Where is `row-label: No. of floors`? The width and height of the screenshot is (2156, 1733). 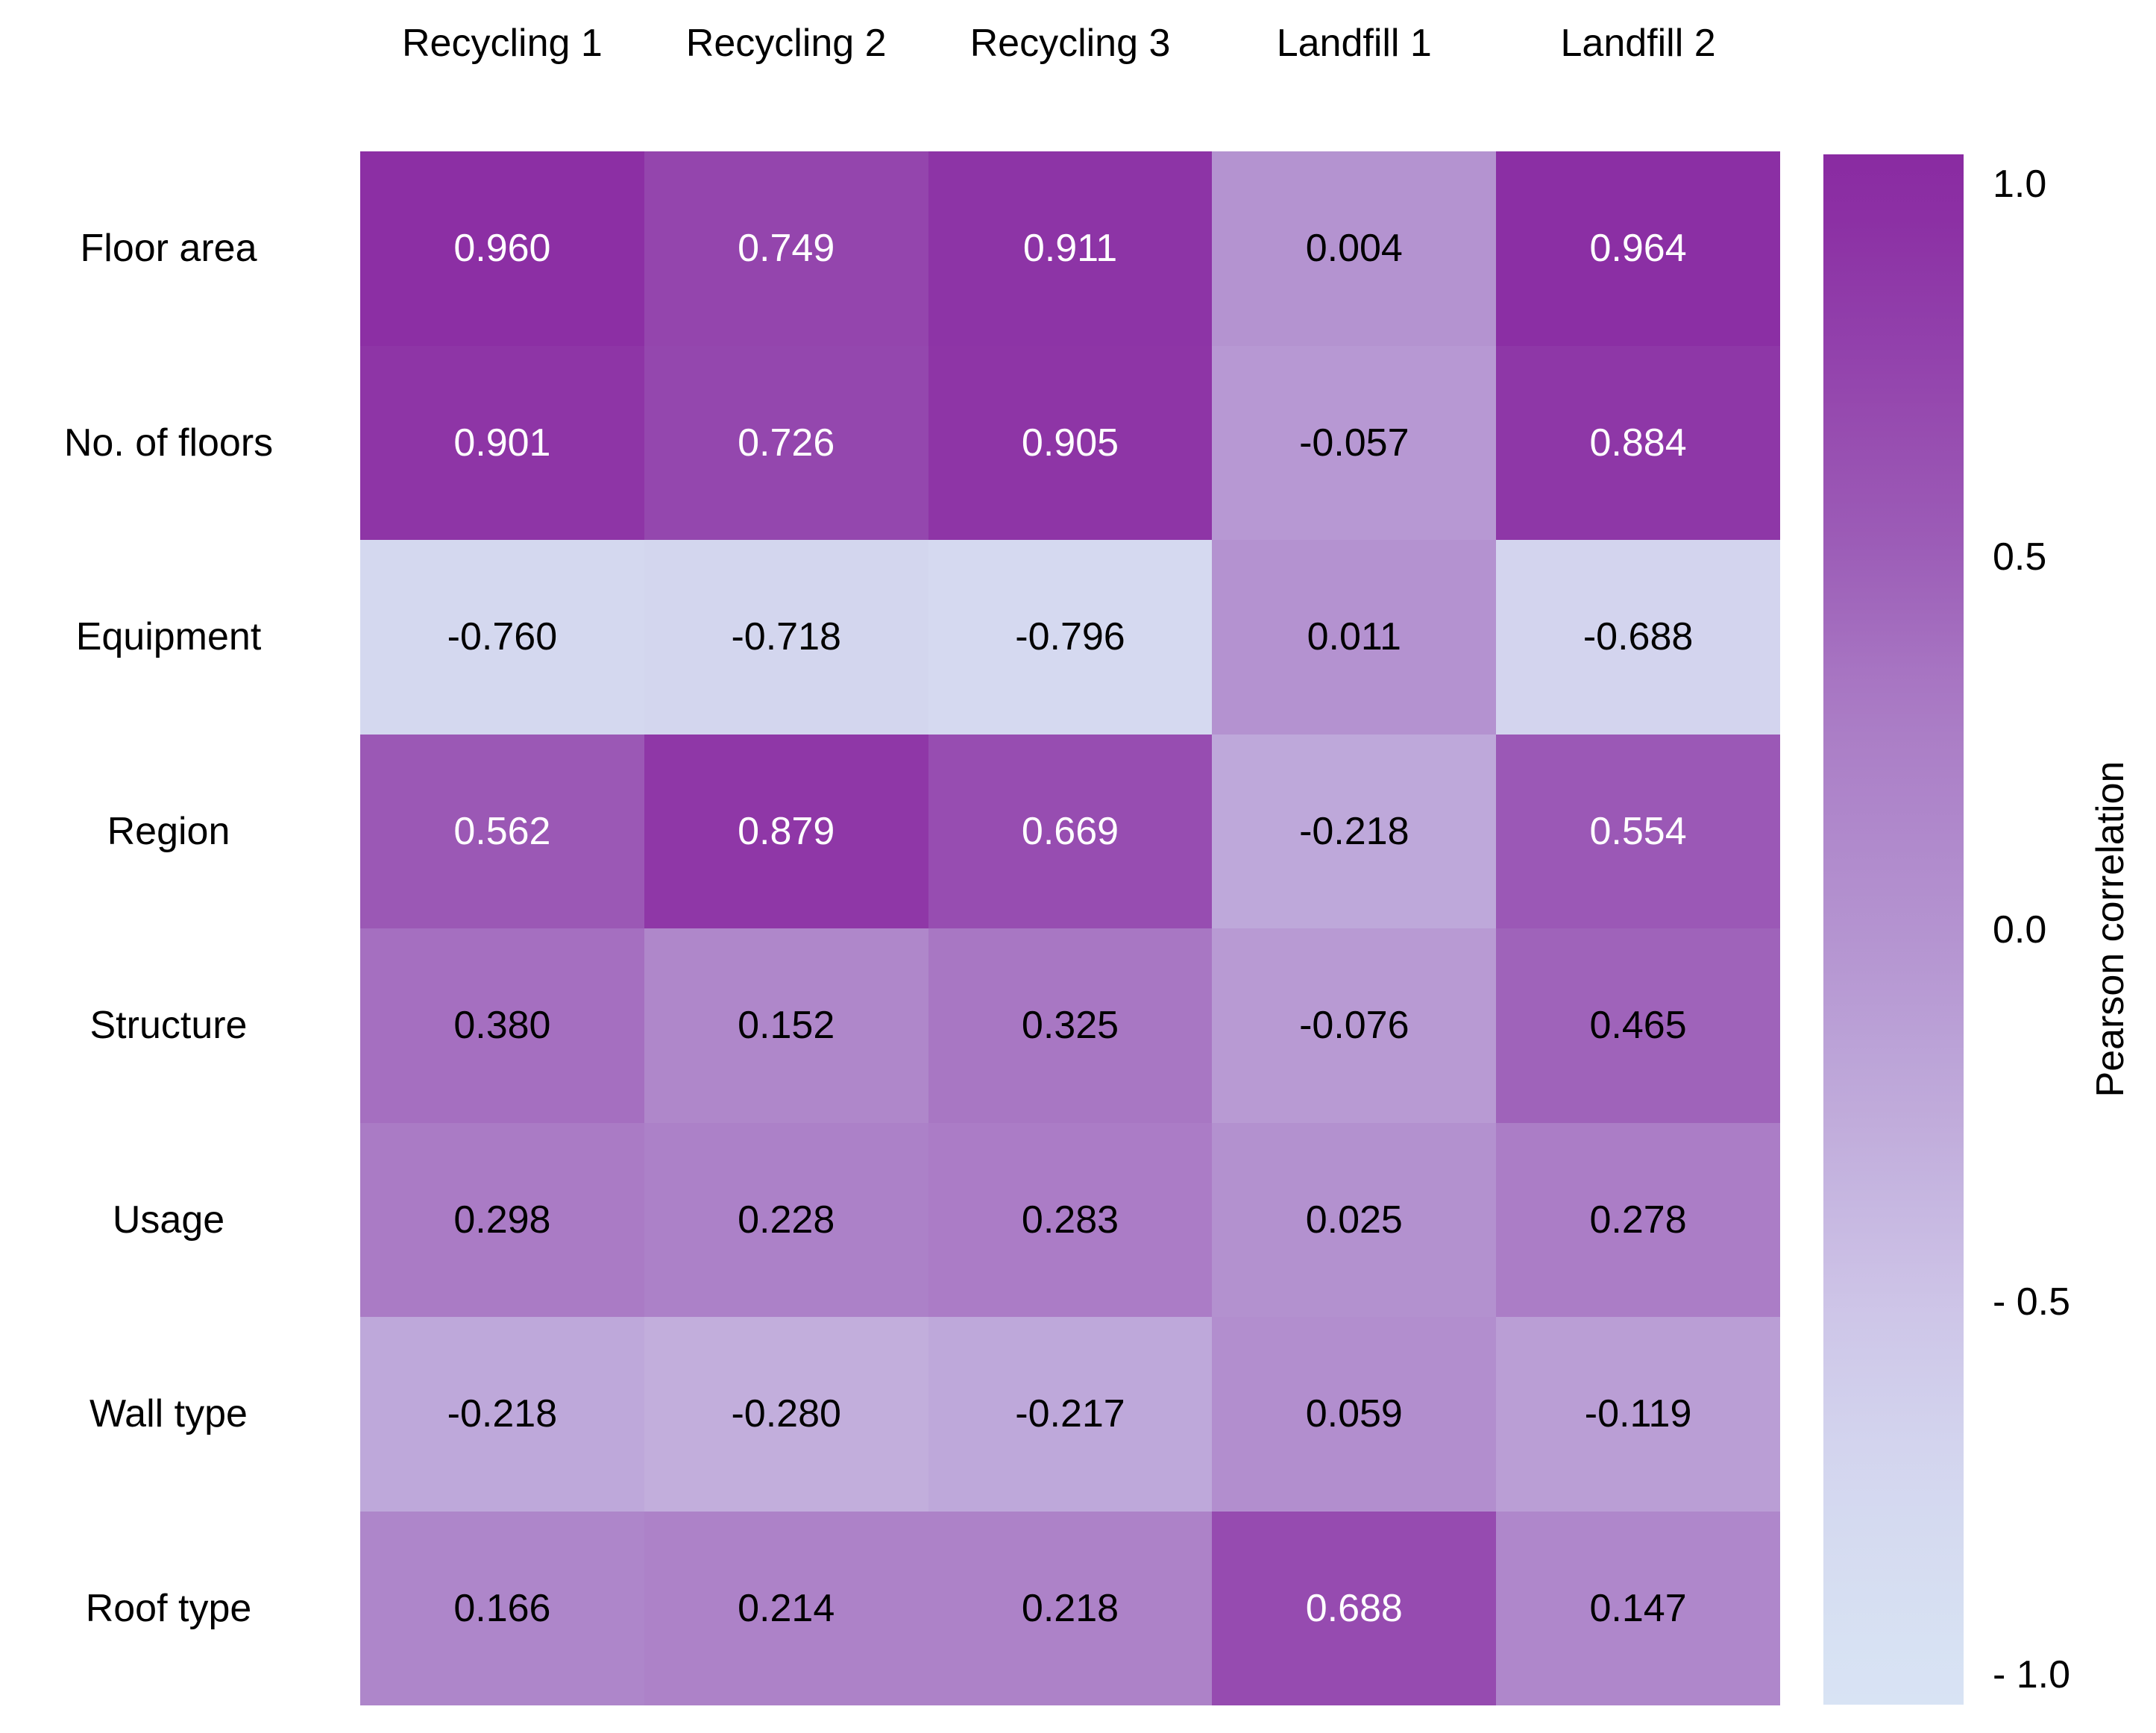
row-label: No. of floors is located at coordinates (168, 443).